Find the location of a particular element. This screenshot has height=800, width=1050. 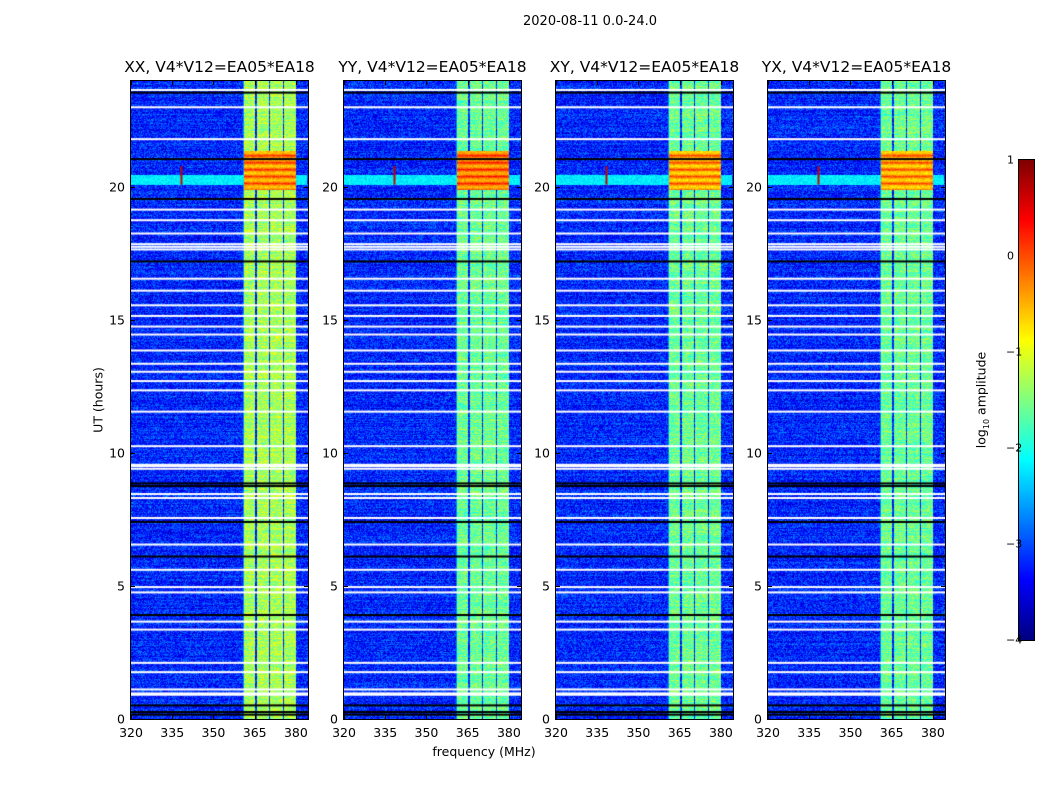

panel-title: YY, V4*V12=EA05*EA18 is located at coordinates (432, 67).